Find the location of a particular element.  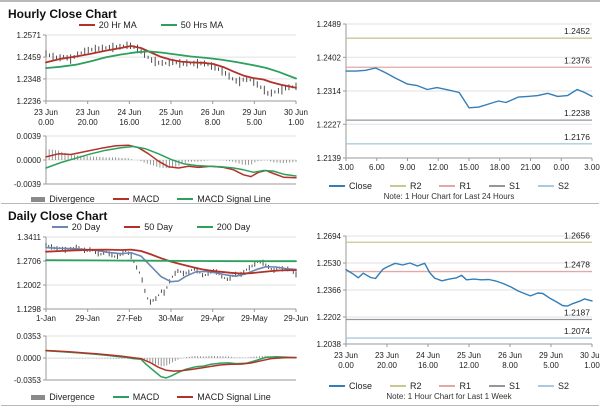

svg-text: 1.2402 is located at coordinates (329, 57).